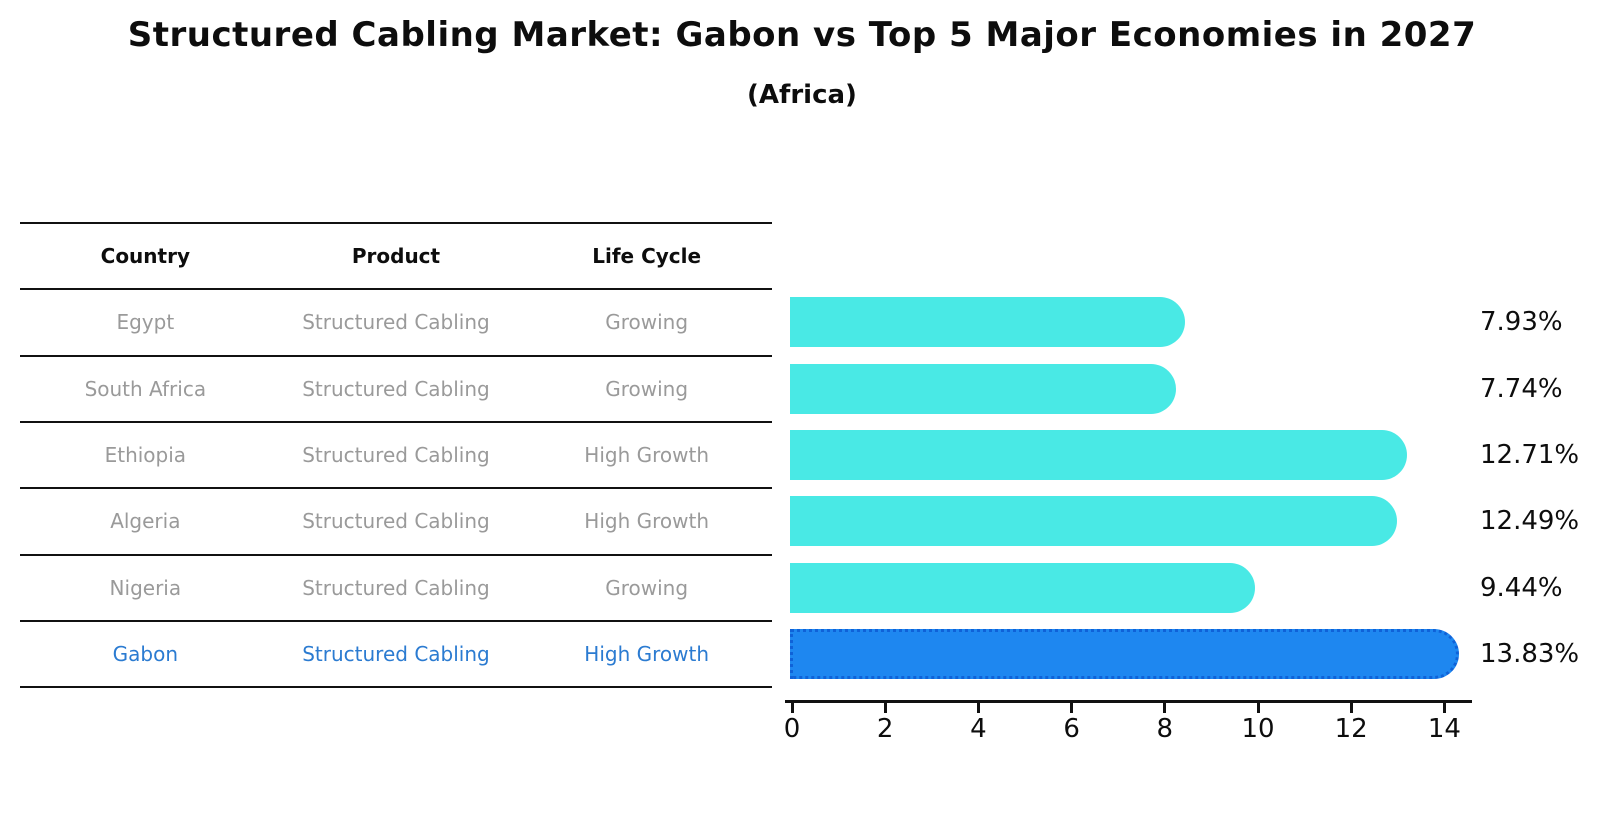 This screenshot has height=823, width=1604. Describe the element at coordinates (1530, 653) in the screenshot. I see `bar-value-label: 13.83%` at that location.